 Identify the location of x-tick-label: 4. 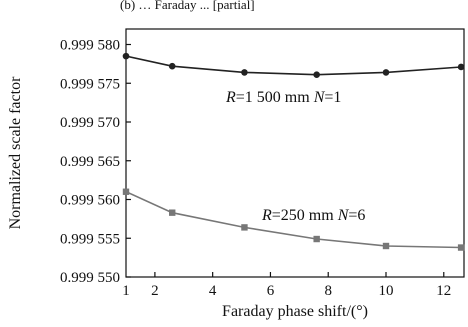
(213, 291).